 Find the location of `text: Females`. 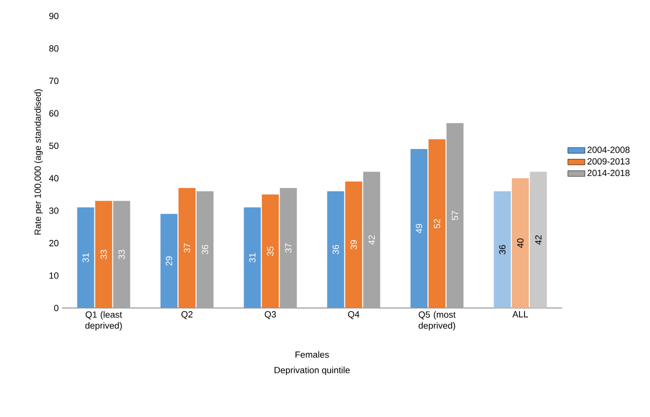

text: Females is located at coordinates (312, 354).